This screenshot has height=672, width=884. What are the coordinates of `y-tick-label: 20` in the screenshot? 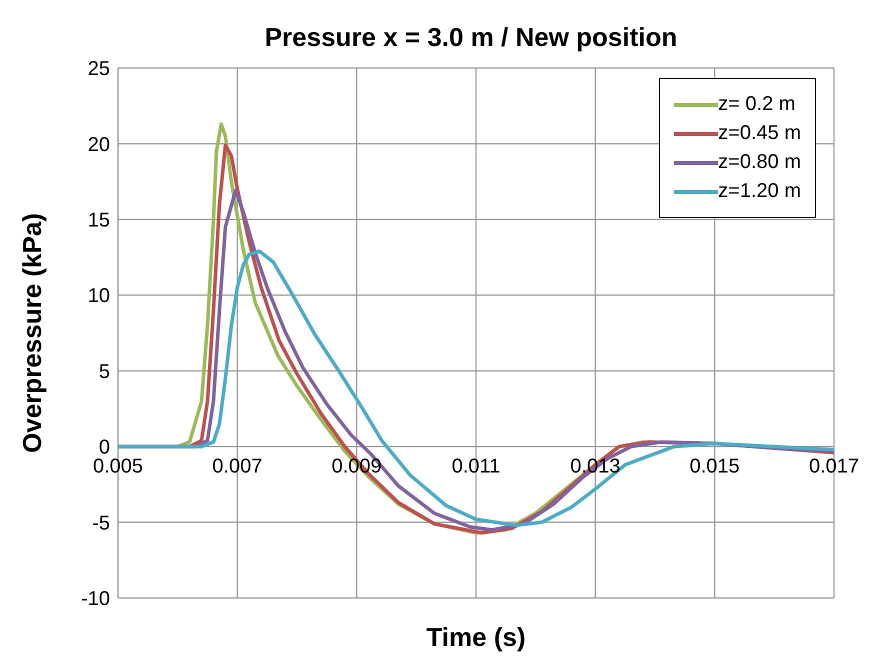 It's located at (99, 145).